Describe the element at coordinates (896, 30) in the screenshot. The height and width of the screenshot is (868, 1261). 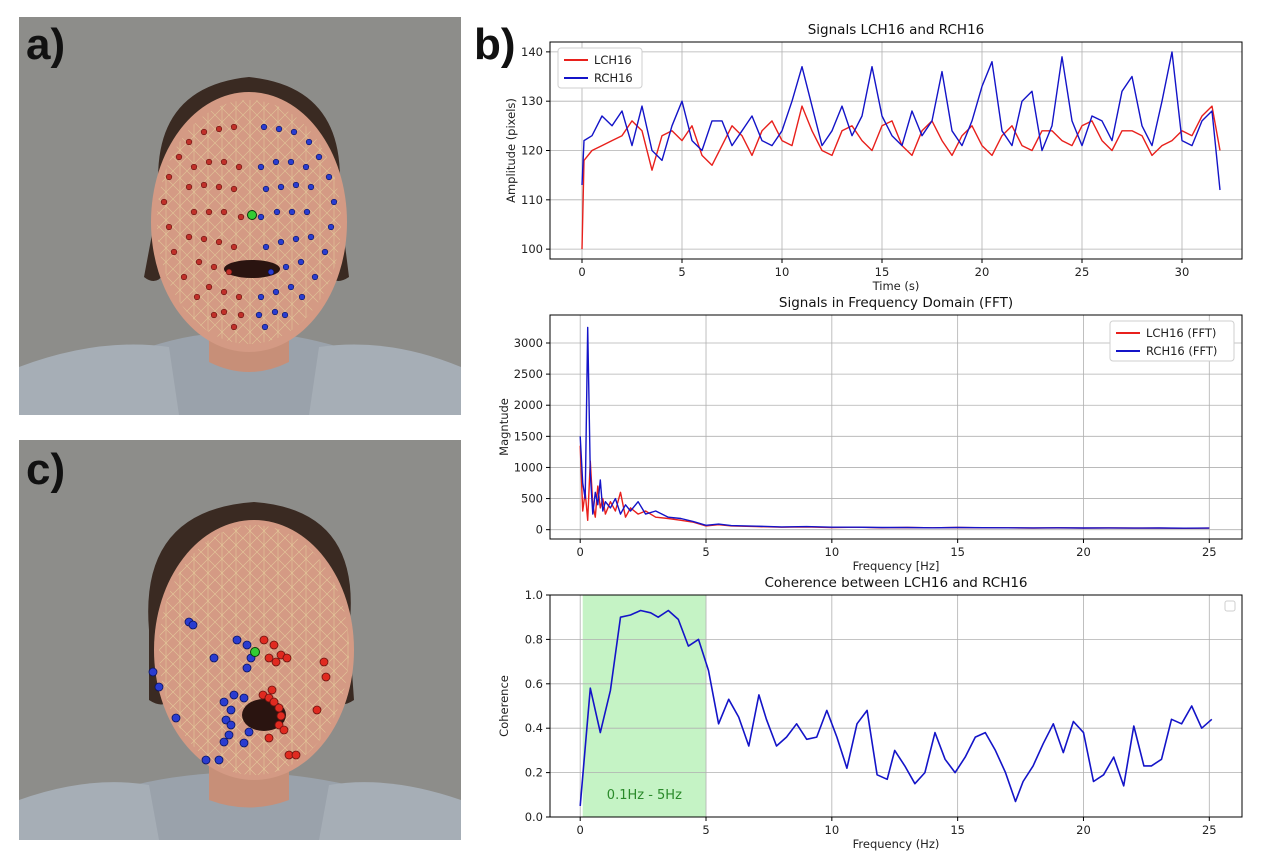
I see `chart-title: Signals LCH16 and RCH16` at that location.